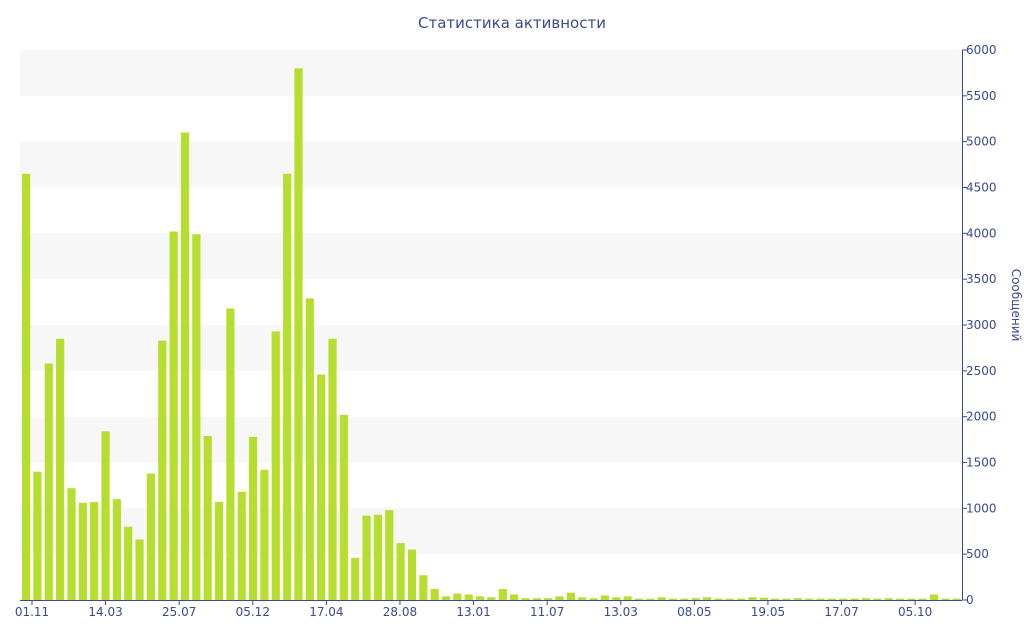  Describe the element at coordinates (547, 612) in the screenshot. I see `x-tick-label: 11.07` at that location.